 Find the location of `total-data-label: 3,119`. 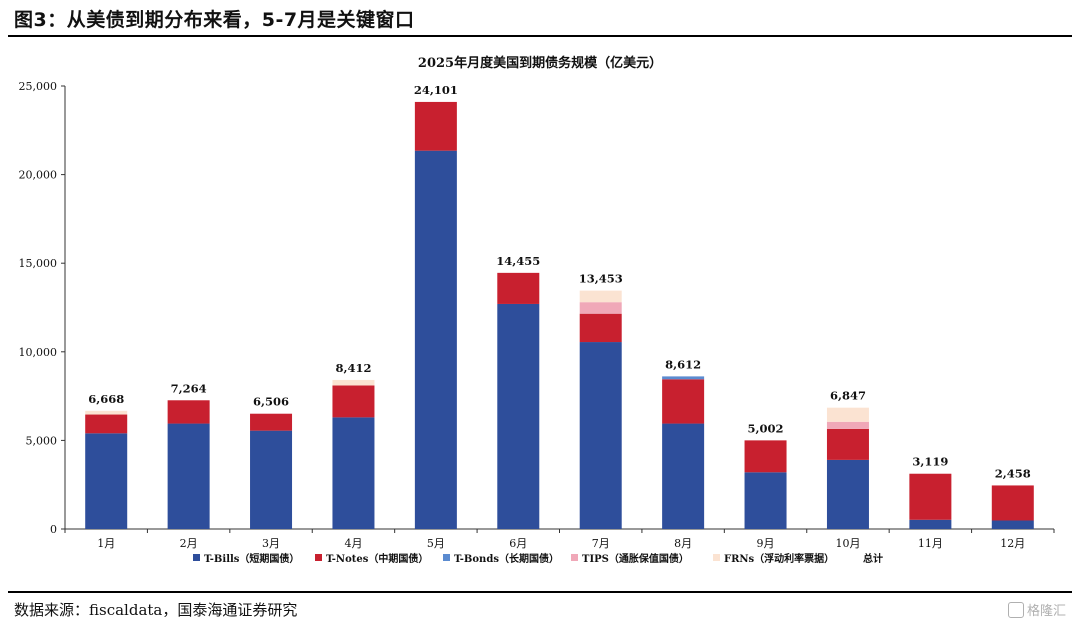

total-data-label: 3,119 is located at coordinates (930, 462).